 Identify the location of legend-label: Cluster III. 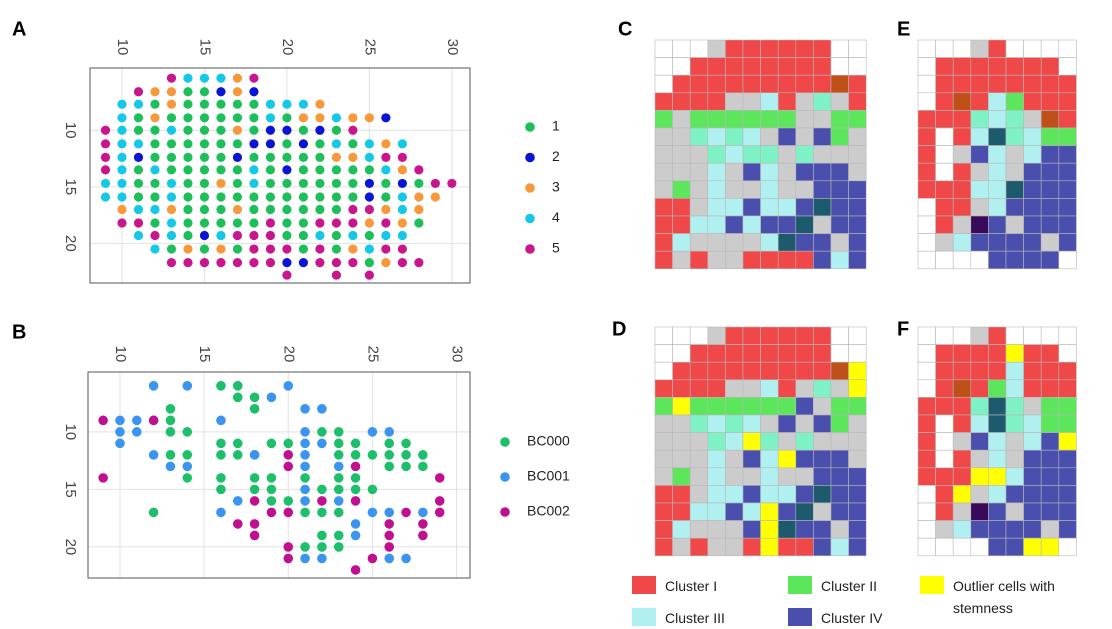
(695, 618).